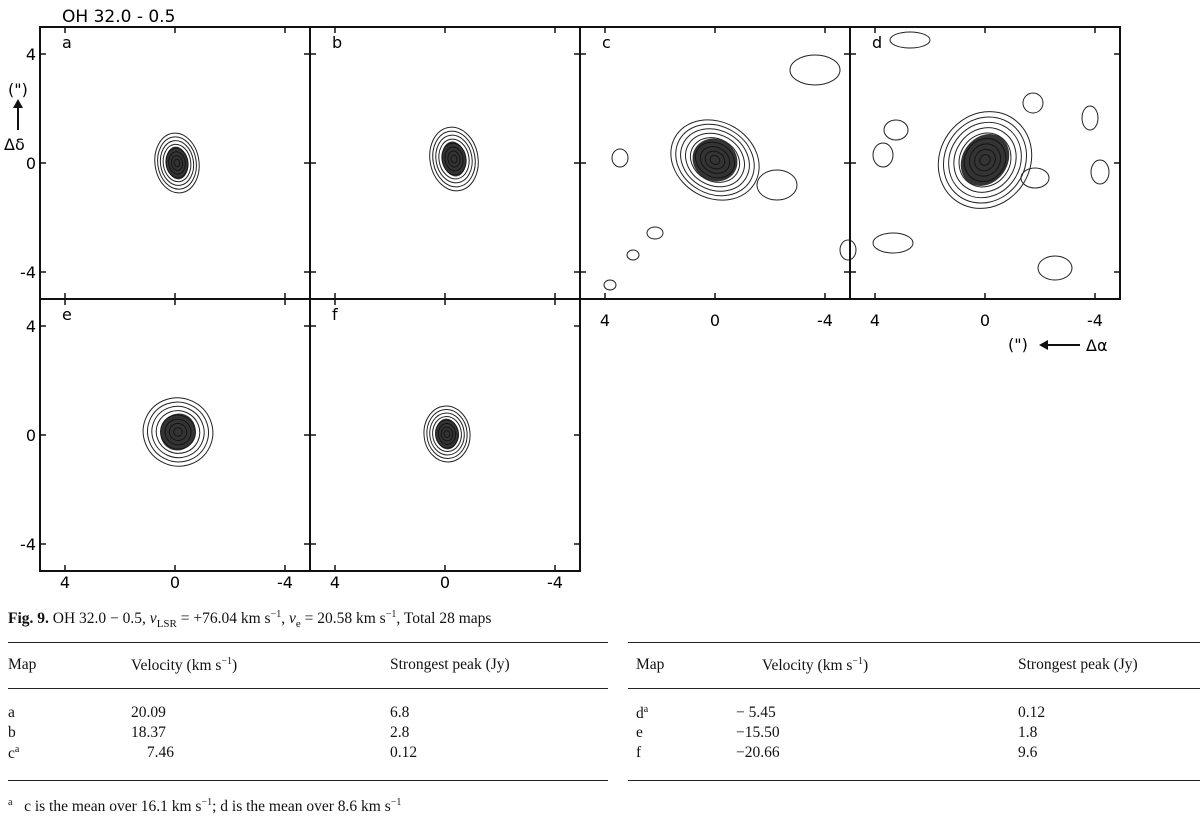  Describe the element at coordinates (758, 732) in the screenshot. I see `row-velocity: −15.50` at that location.